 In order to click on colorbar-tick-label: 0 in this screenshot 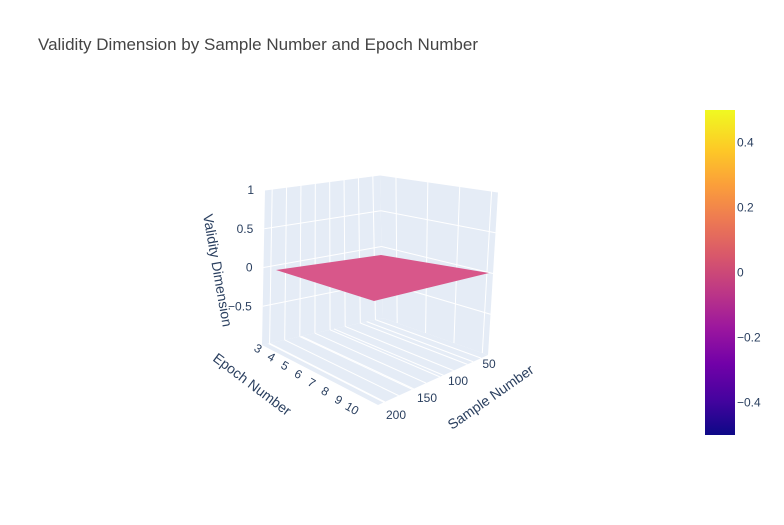, I will do `click(740, 273)`.